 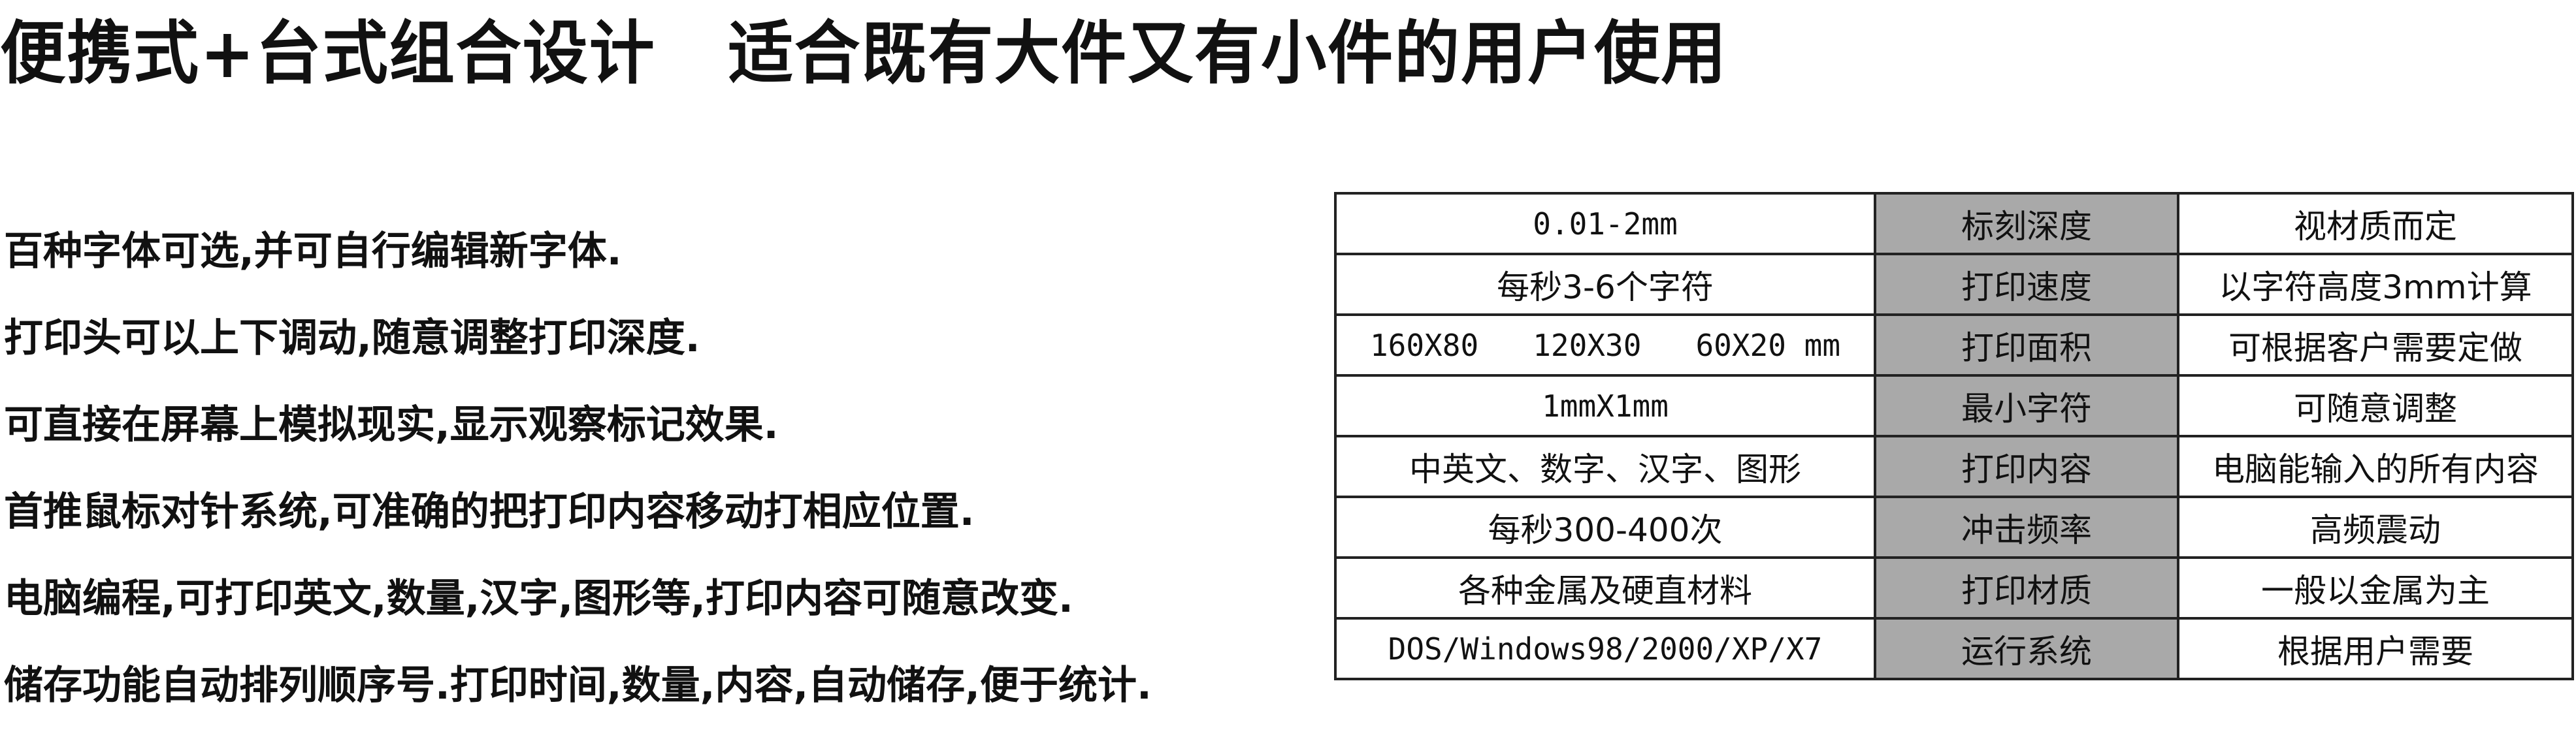 I want to click on spec-label: 打印面积, so click(x=2026, y=345).